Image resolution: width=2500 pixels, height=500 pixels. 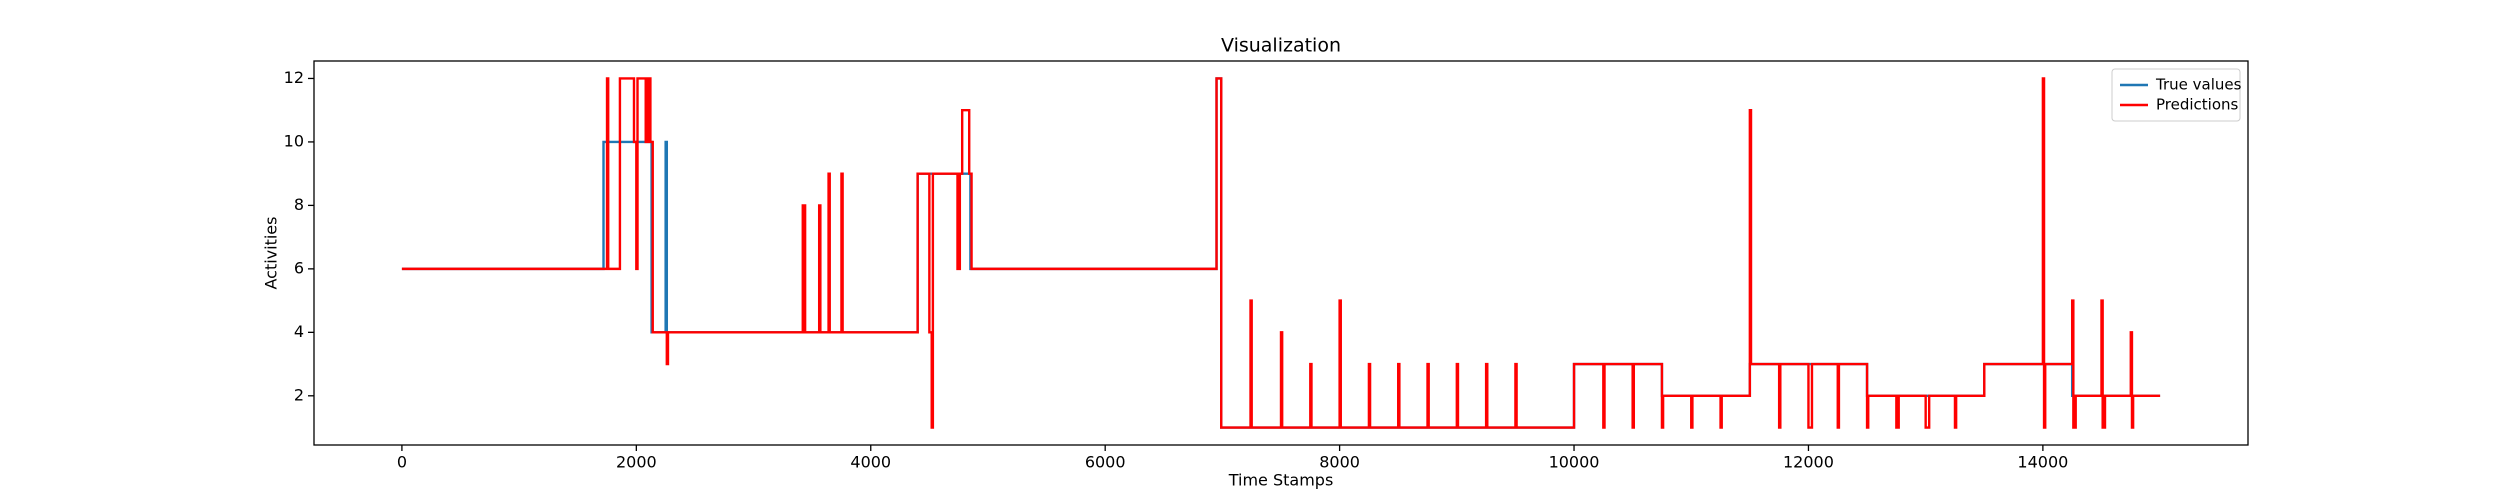 I want to click on x-tick-label: 12000, so click(x=1808, y=462).